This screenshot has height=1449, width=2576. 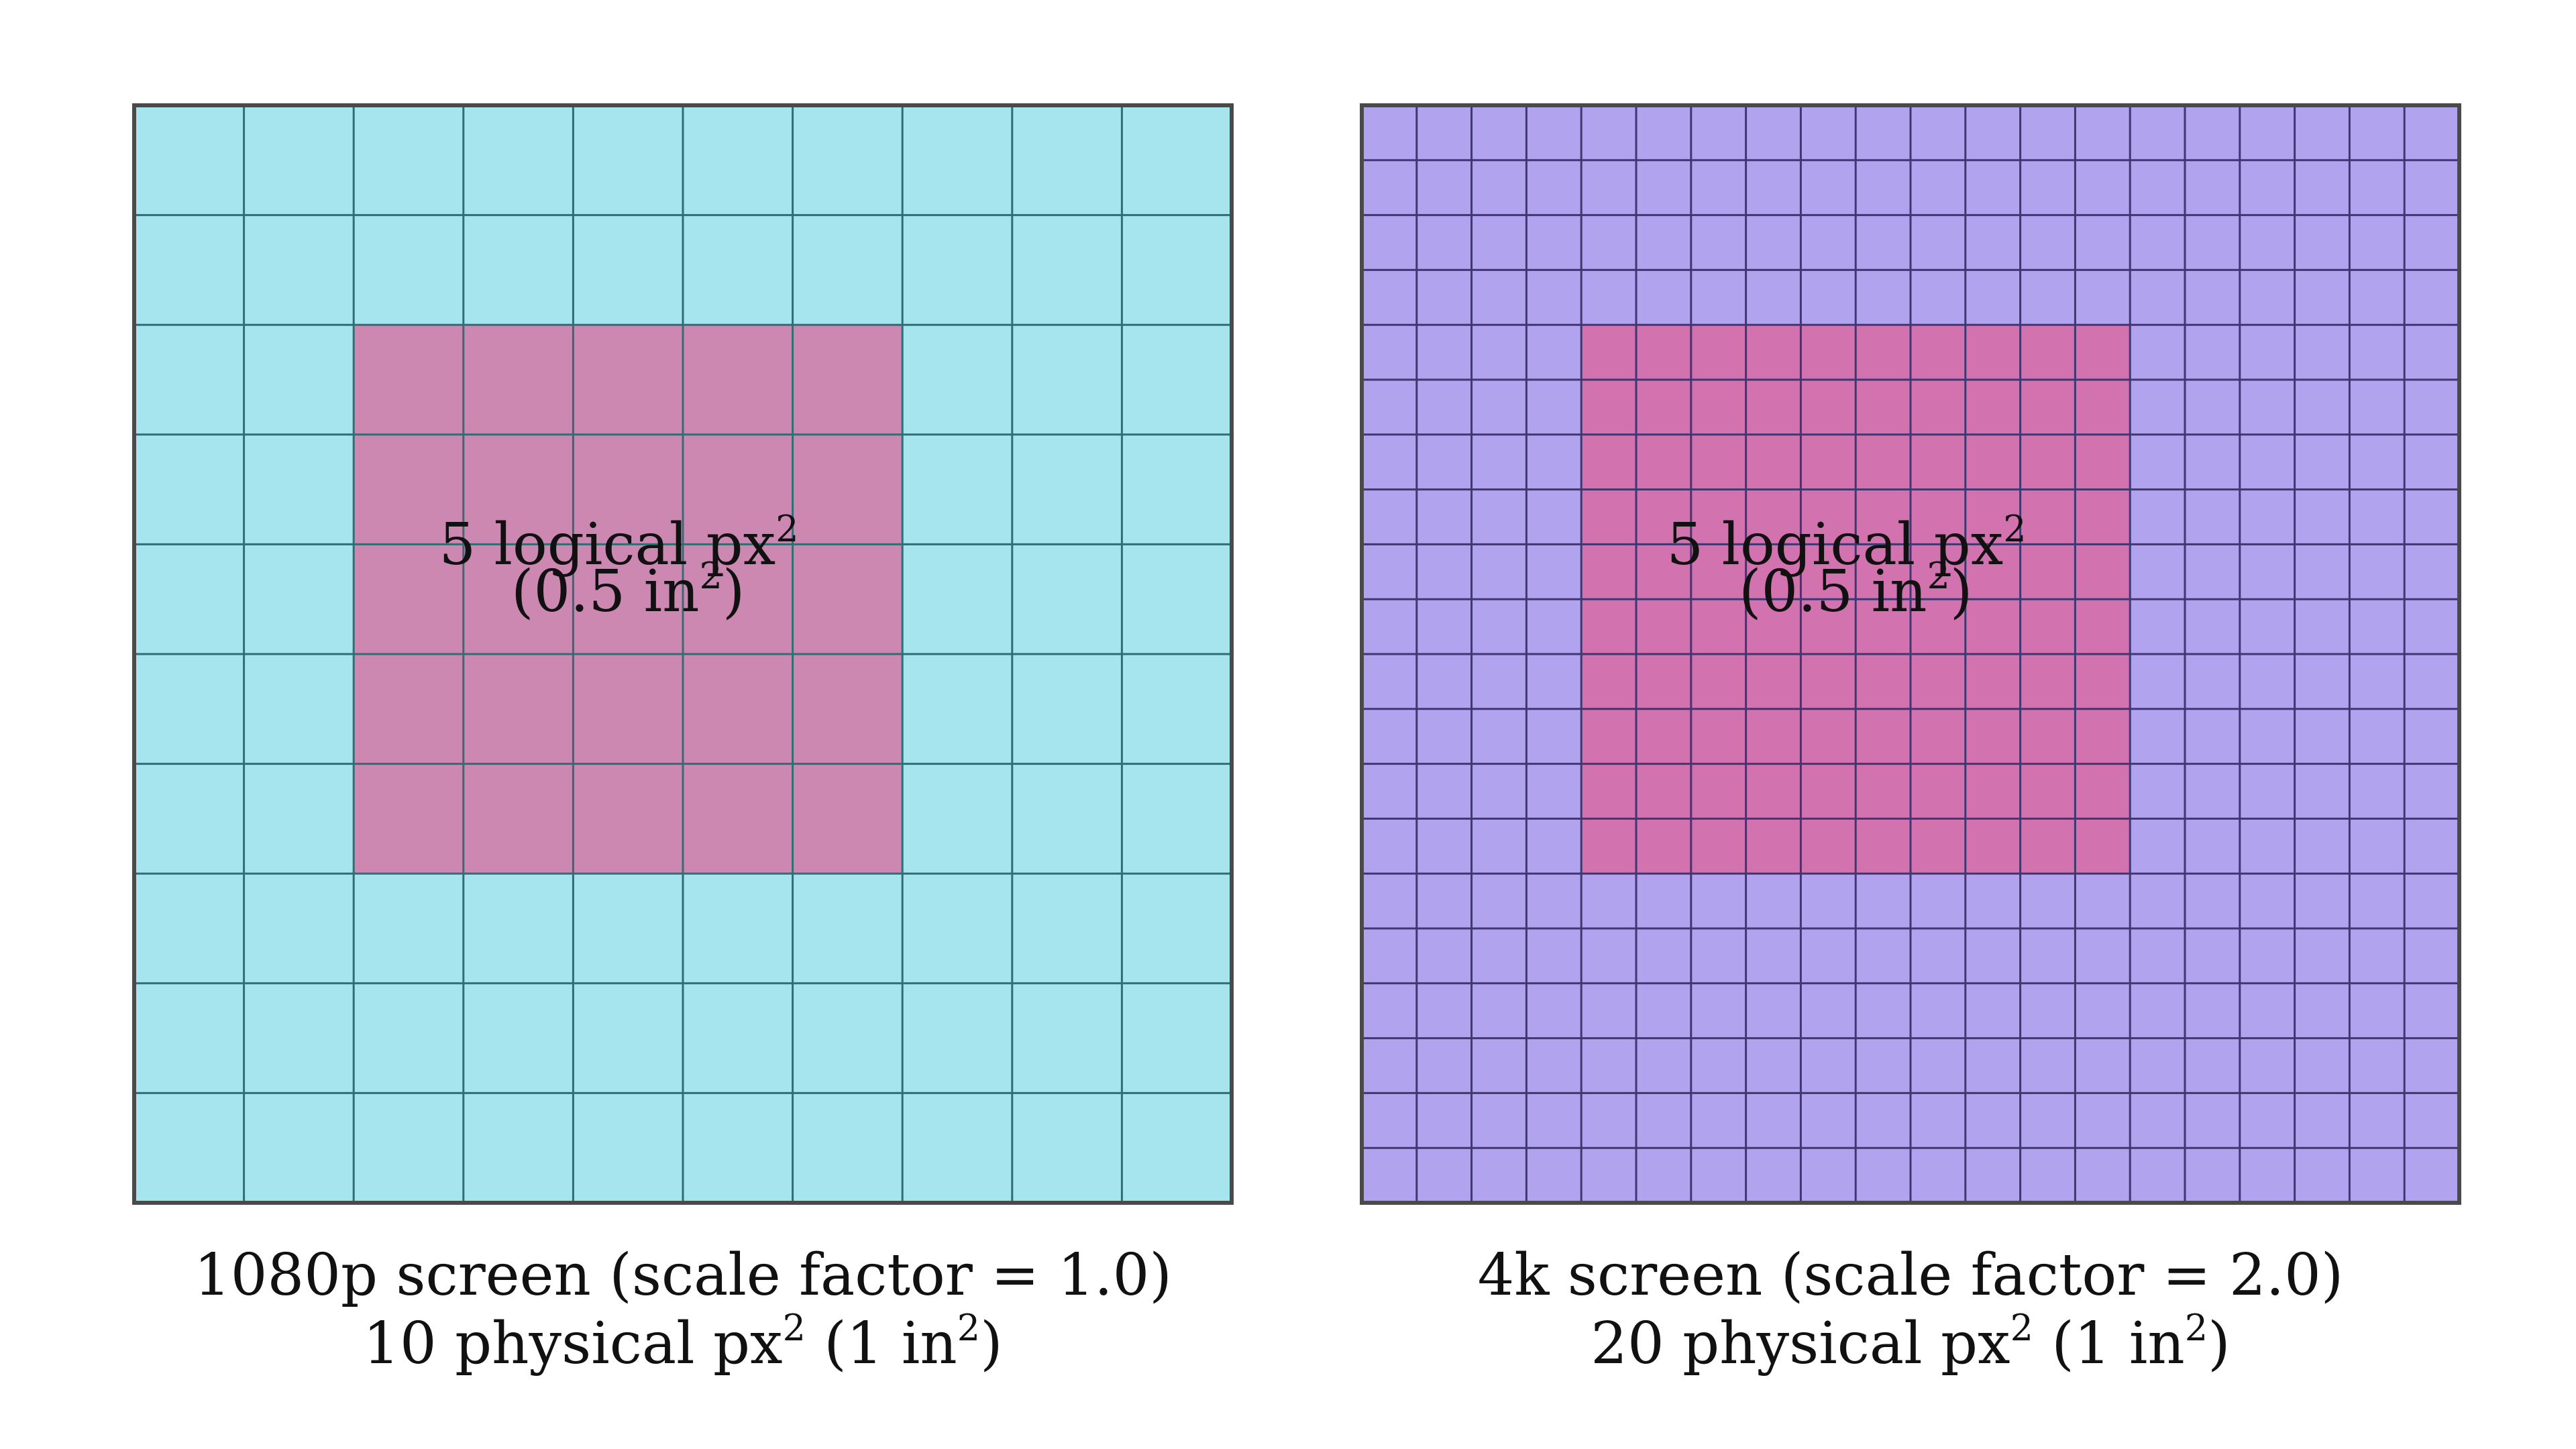 I want to click on caption-1080p-detail: 10 physical px2 (1 in2), so click(x=682, y=1342).